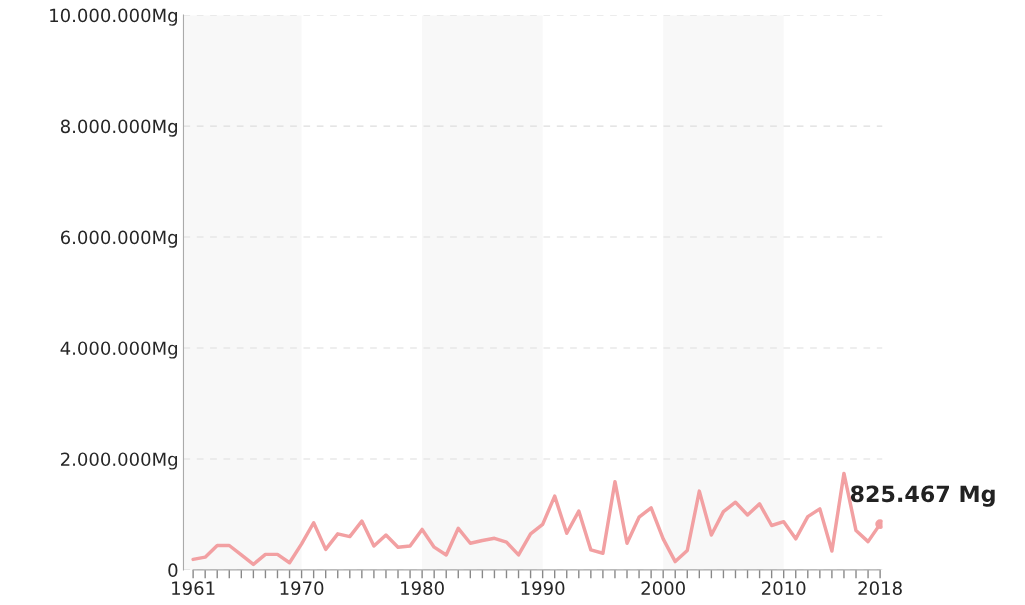 This screenshot has height=605, width=1025. I want to click on x-tick-label: 1990, so click(543, 588).